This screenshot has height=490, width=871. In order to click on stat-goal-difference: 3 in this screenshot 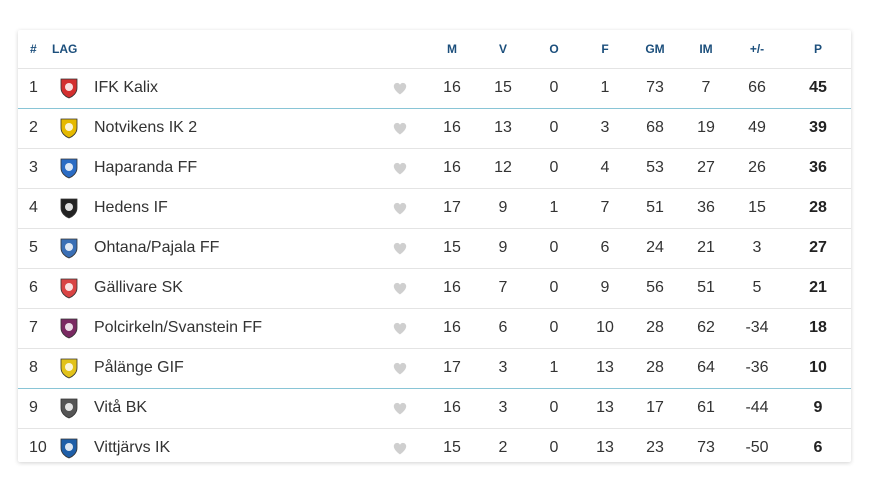, I will do `click(757, 247)`.